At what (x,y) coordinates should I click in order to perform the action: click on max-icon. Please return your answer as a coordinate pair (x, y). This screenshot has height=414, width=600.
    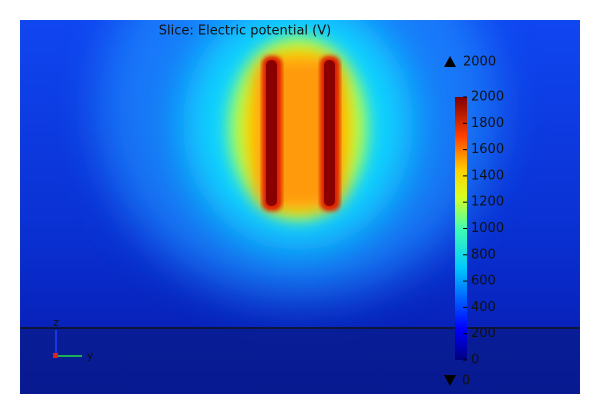
    Looking at the image, I should click on (450, 61).